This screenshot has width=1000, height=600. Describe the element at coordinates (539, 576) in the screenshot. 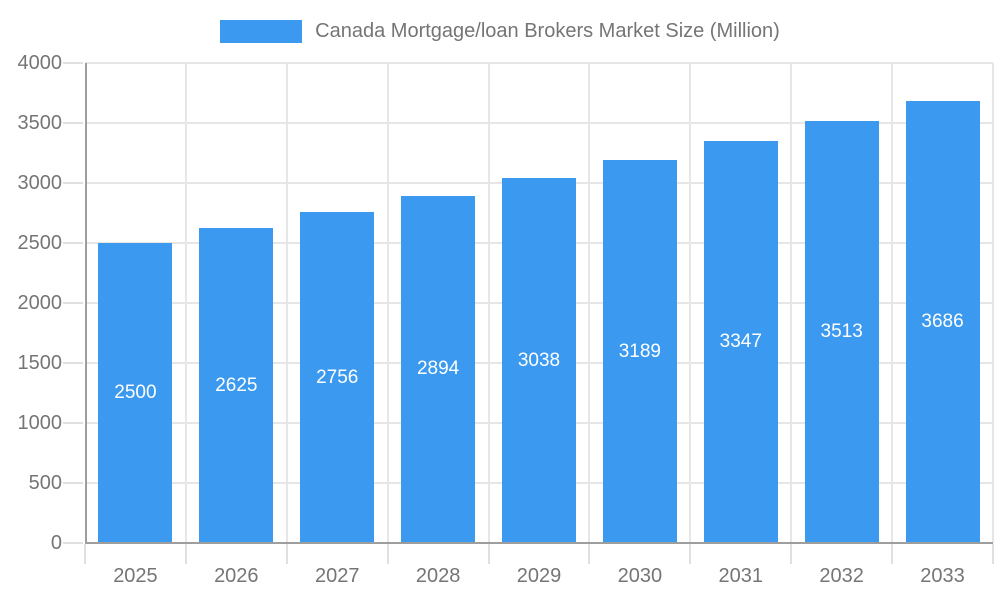

I see `x-tick-label: 2029` at that location.